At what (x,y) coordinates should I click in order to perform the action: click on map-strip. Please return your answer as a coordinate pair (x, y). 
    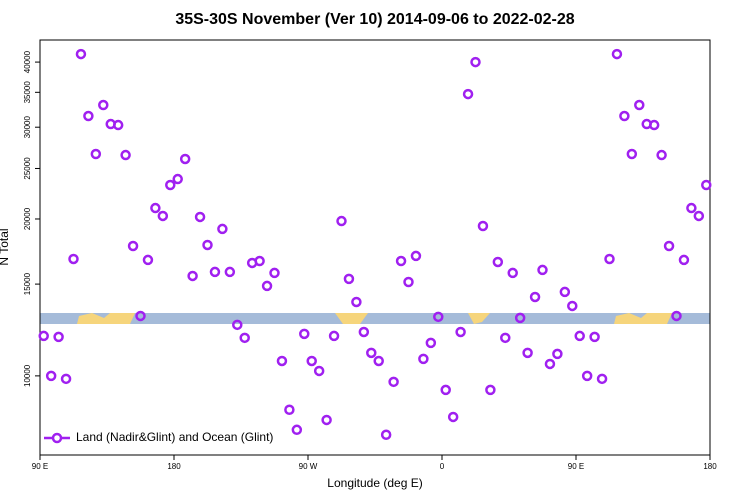
    Looking at the image, I should click on (375, 318).